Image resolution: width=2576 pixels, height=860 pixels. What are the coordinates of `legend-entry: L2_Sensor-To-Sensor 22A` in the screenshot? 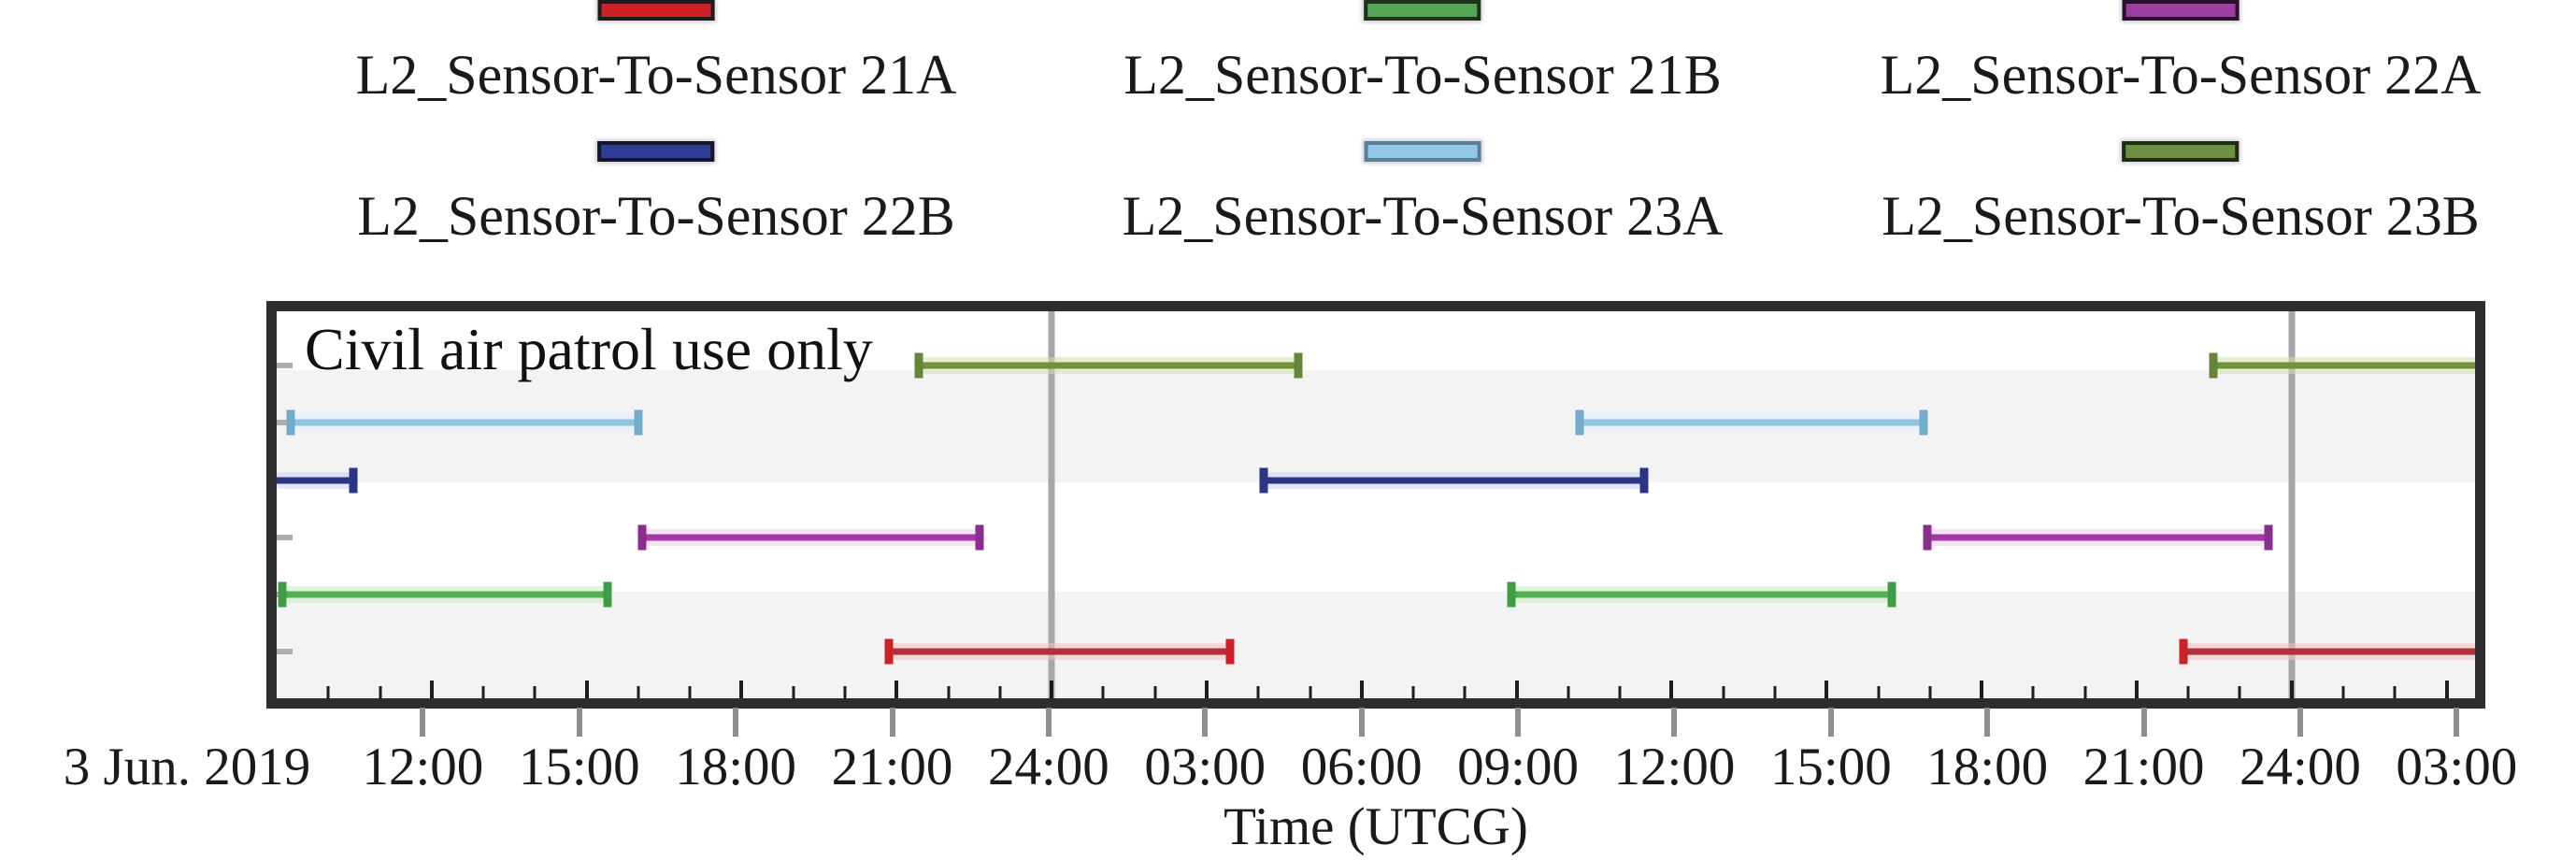 It's located at (2181, 53).